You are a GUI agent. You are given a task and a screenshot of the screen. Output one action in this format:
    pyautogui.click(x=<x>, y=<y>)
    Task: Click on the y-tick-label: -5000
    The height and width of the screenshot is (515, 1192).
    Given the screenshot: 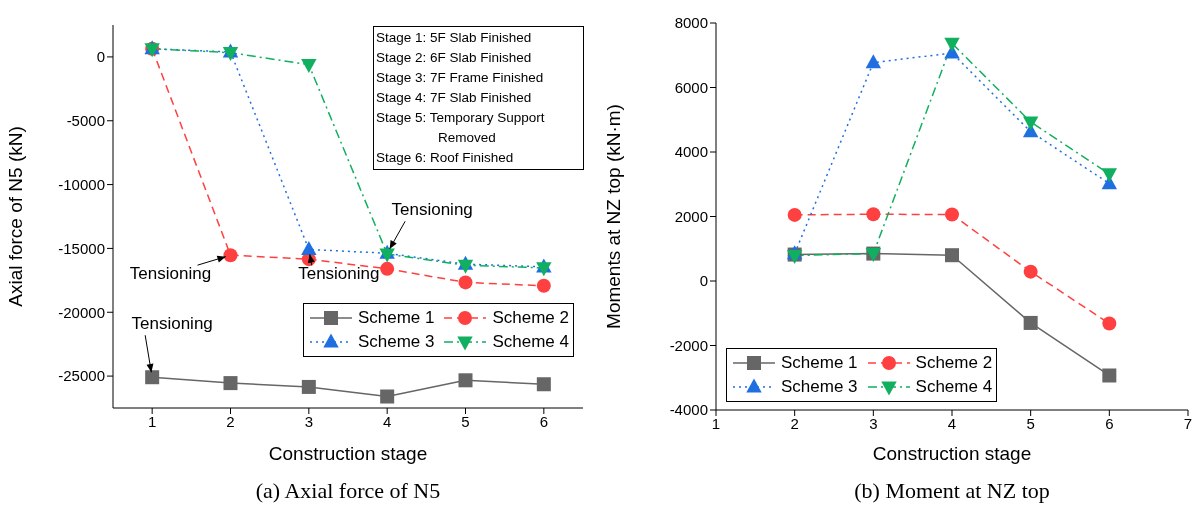 What is the action you would take?
    pyautogui.click(x=85, y=121)
    